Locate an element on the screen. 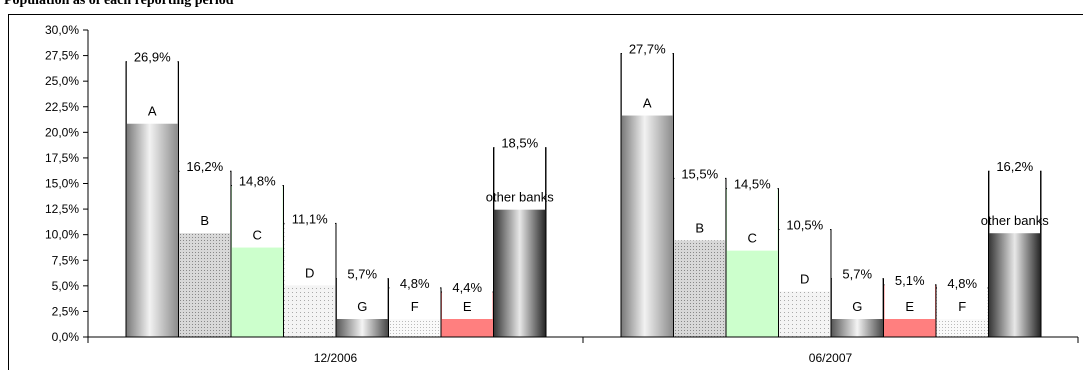  y-tick-label: 0,0% is located at coordinates (66, 337).